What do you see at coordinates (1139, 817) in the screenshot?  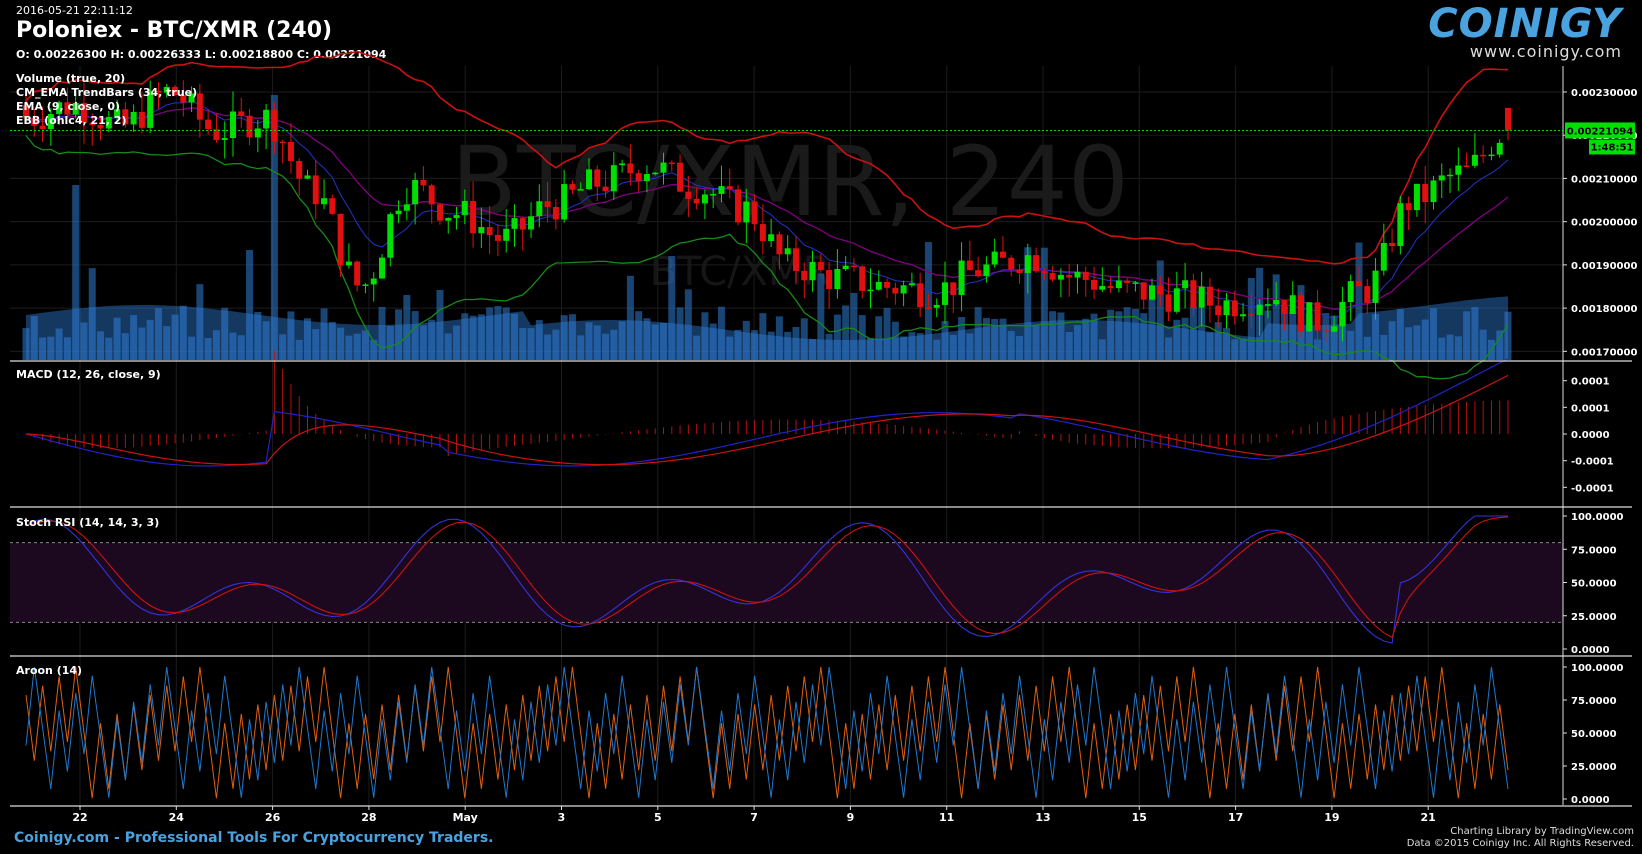 I see `x-axis-label: 15` at bounding box center [1139, 817].